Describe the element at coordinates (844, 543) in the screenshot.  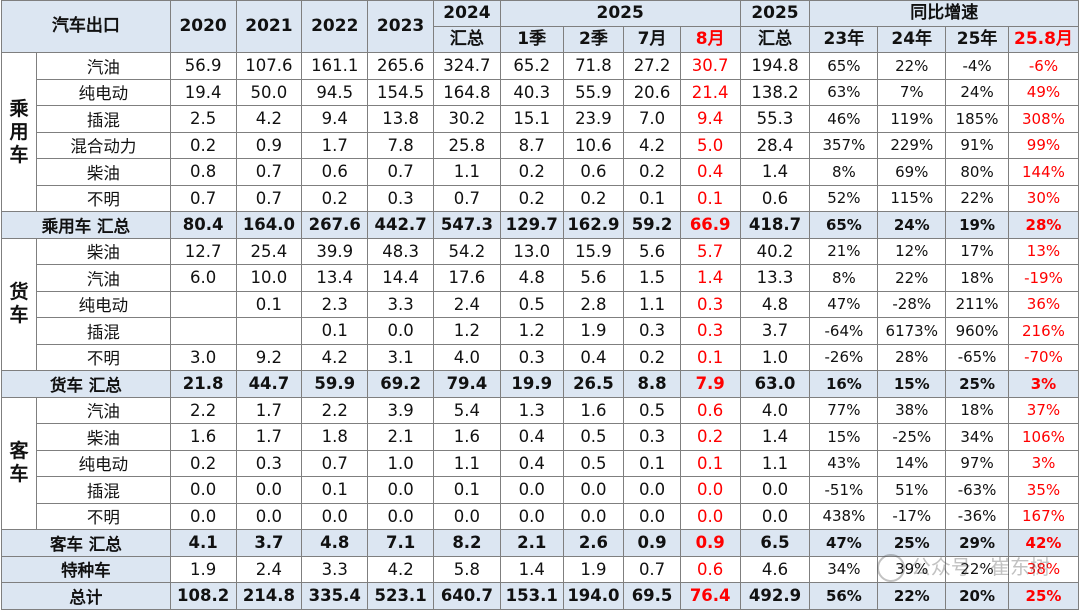
I see `table-cell: 47%` at that location.